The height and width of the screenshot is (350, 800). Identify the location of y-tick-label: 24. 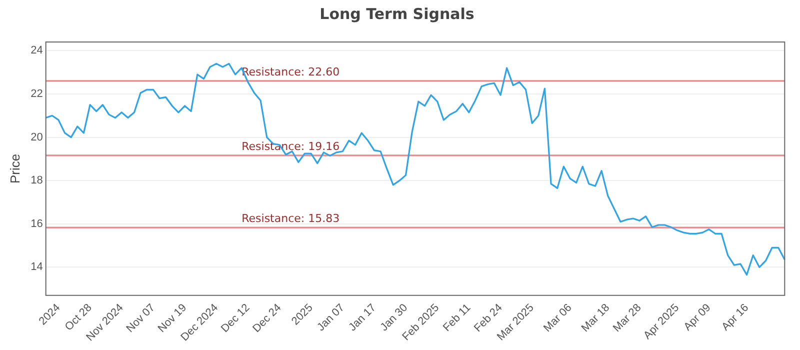
(36, 50).